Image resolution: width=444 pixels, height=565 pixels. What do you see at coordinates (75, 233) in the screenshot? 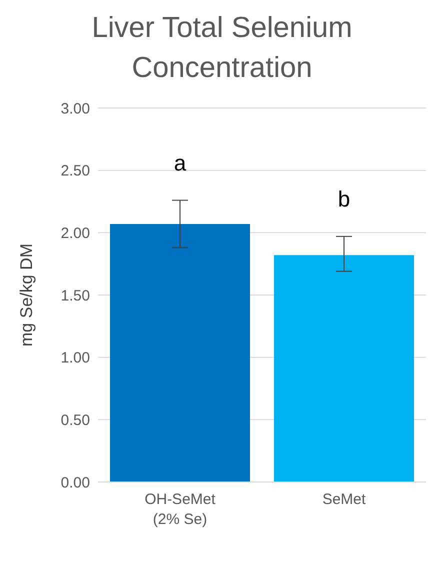
I see `y-tick-label: 2.00` at bounding box center [75, 233].